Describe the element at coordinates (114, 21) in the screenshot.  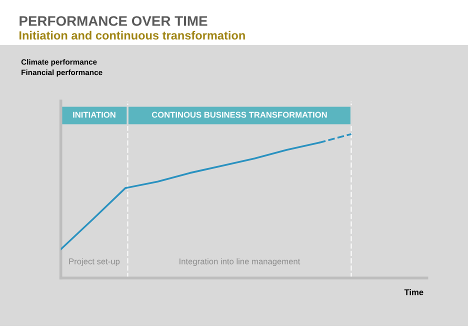
I see `chart-title: PERFORMANCE OVER TIME` at that location.